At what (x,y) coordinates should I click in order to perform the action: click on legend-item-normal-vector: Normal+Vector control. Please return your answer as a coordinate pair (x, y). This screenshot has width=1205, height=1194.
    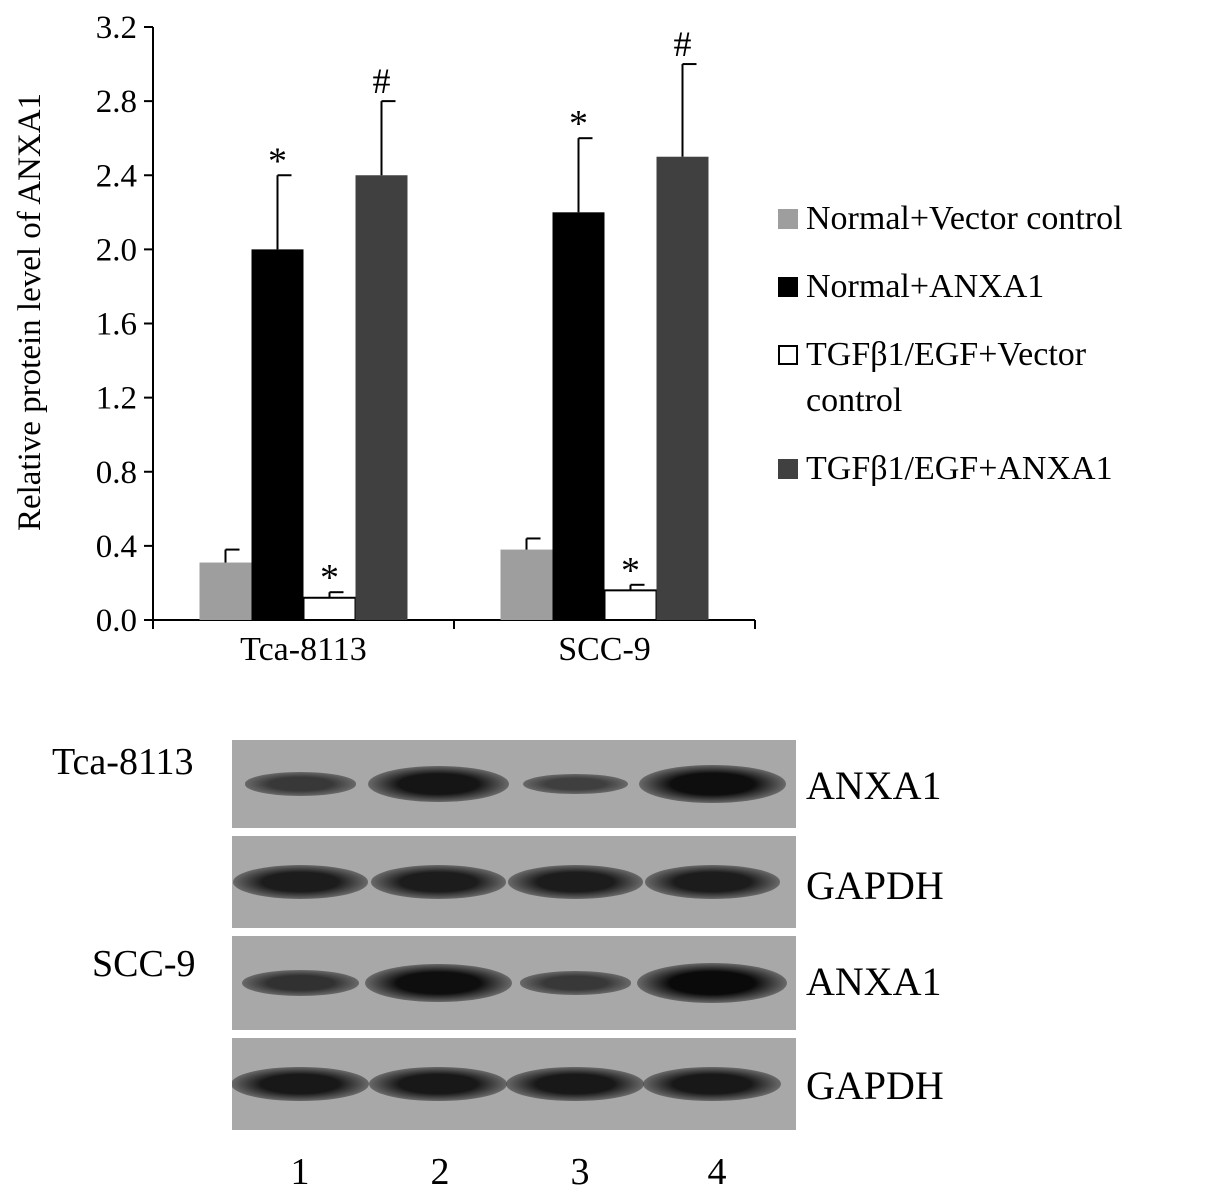
    Looking at the image, I should click on (990, 219).